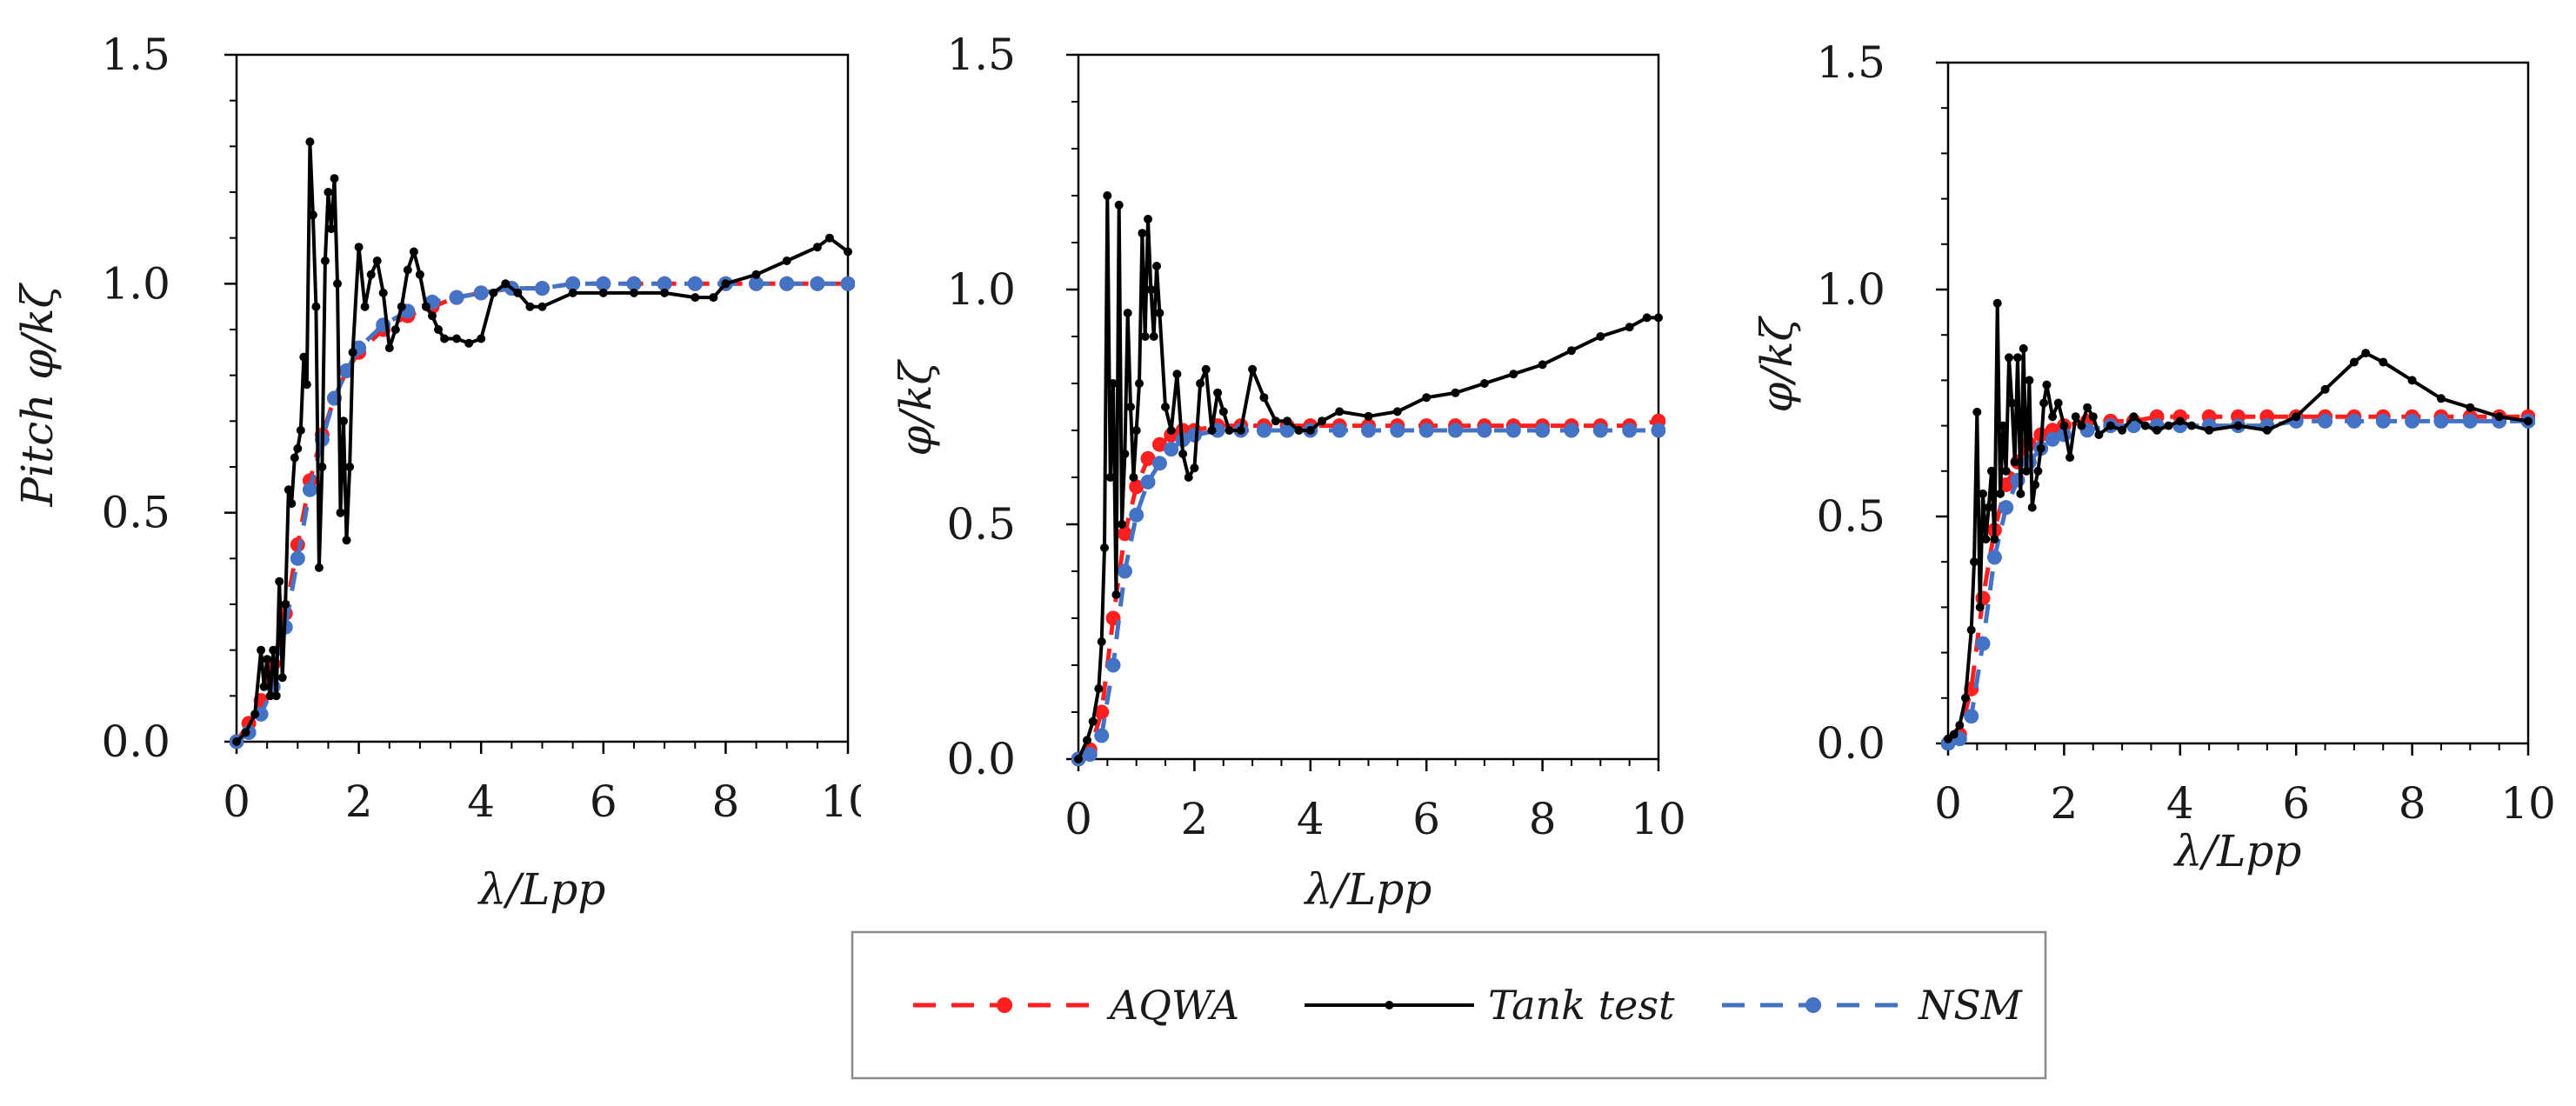 This screenshot has height=1106, width=2576. I want to click on legend-marker-tank-test, so click(1389, 1005).